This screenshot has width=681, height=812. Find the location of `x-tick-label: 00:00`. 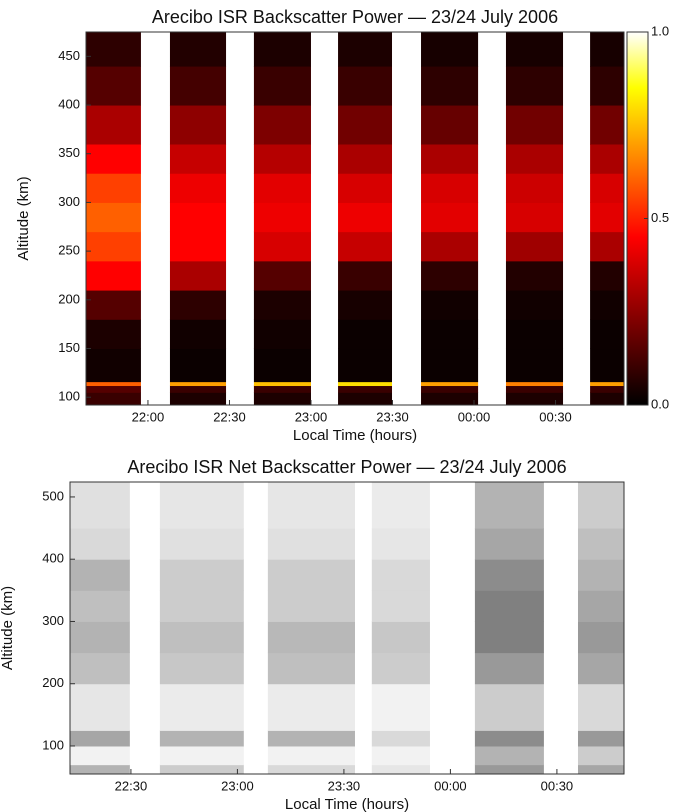

x-tick-label: 00:00 is located at coordinates (450, 785).